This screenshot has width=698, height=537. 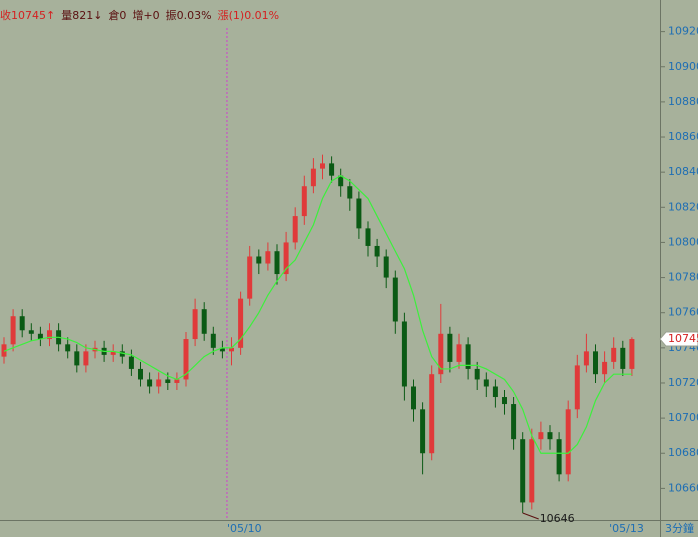 What do you see at coordinates (683, 382) in the screenshot?
I see `y-tick-label: 10720` at bounding box center [683, 382].